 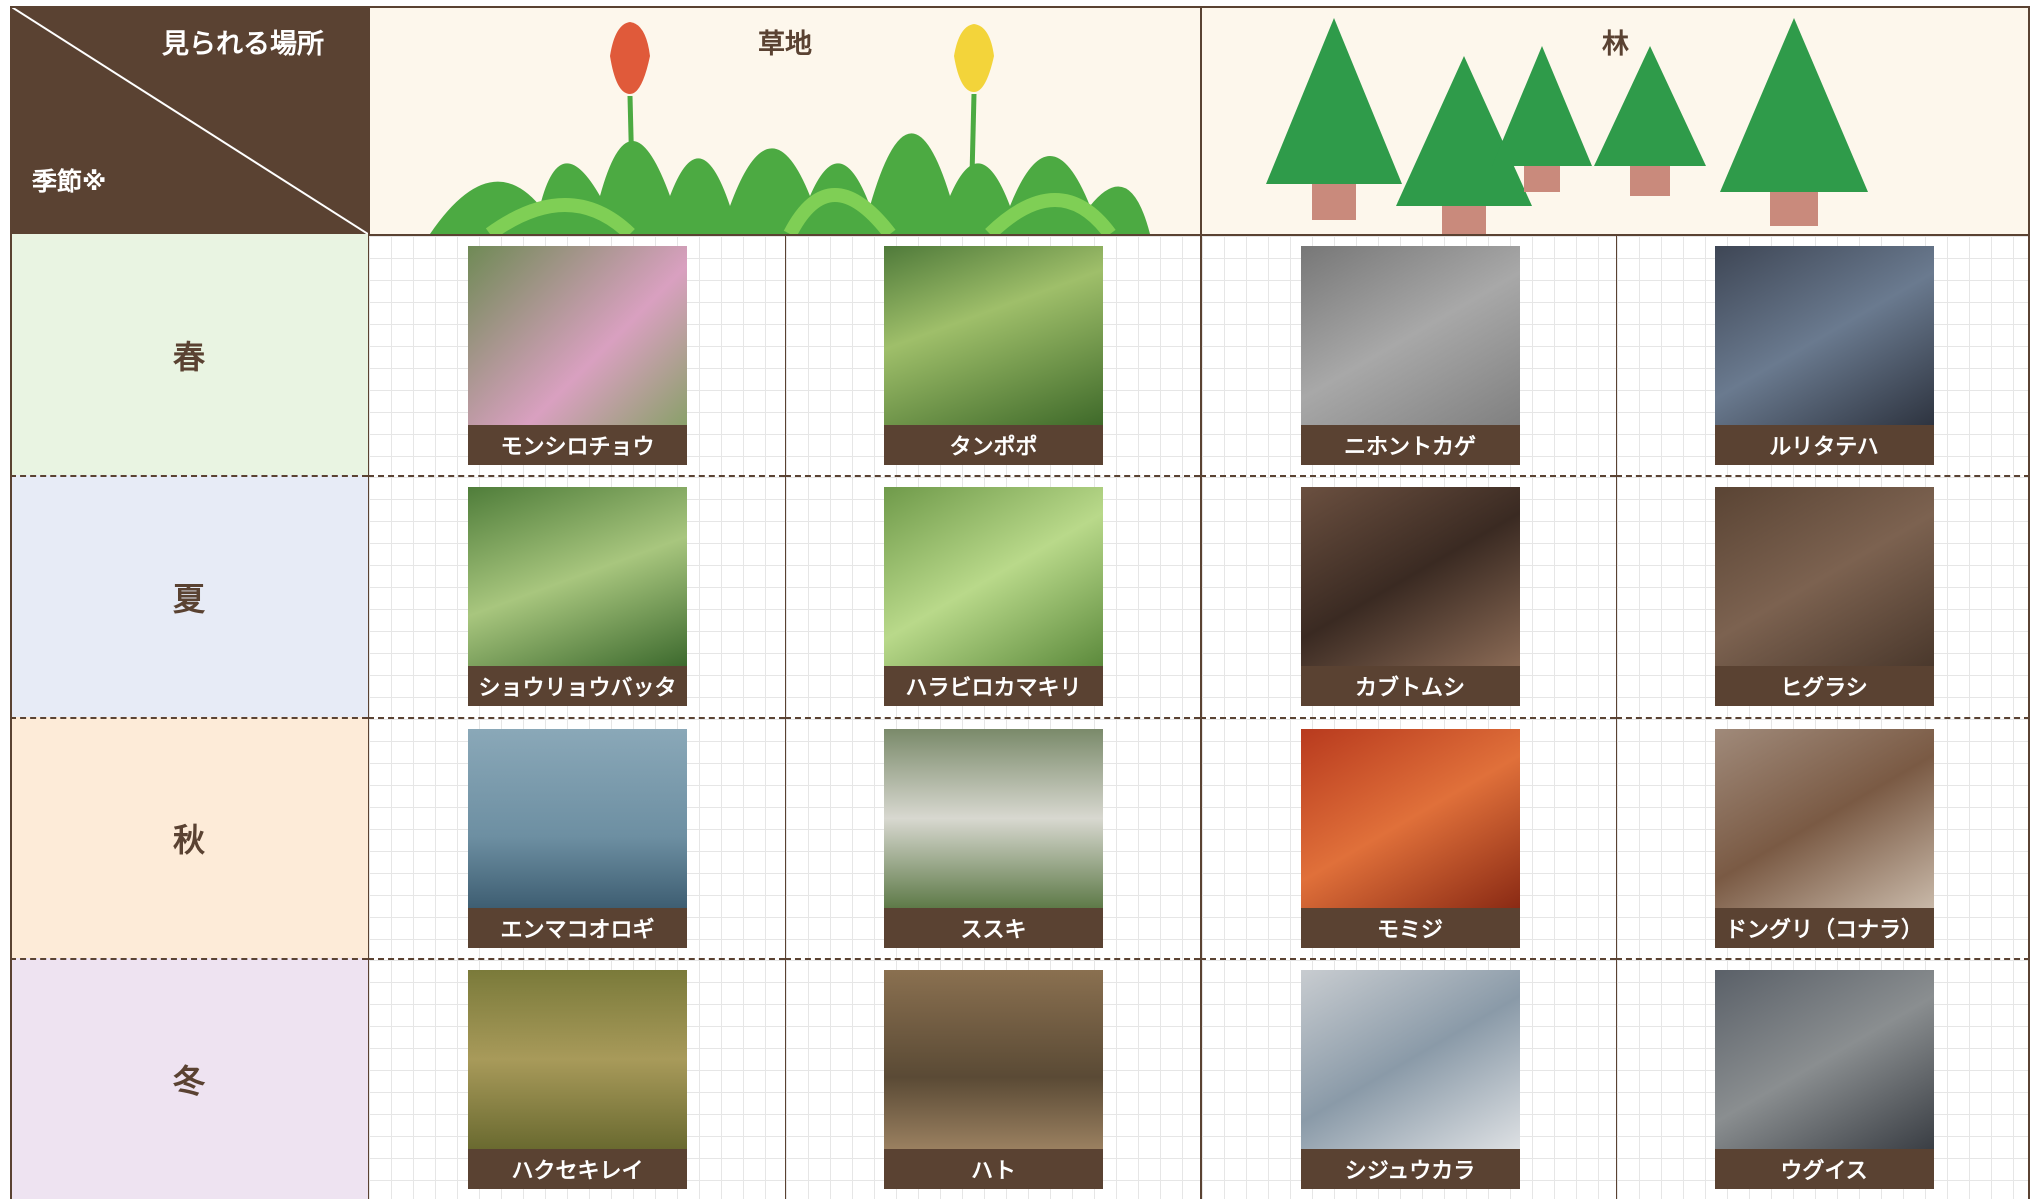 I want to click on item-label: ルリタテハ, so click(x=1824, y=445).